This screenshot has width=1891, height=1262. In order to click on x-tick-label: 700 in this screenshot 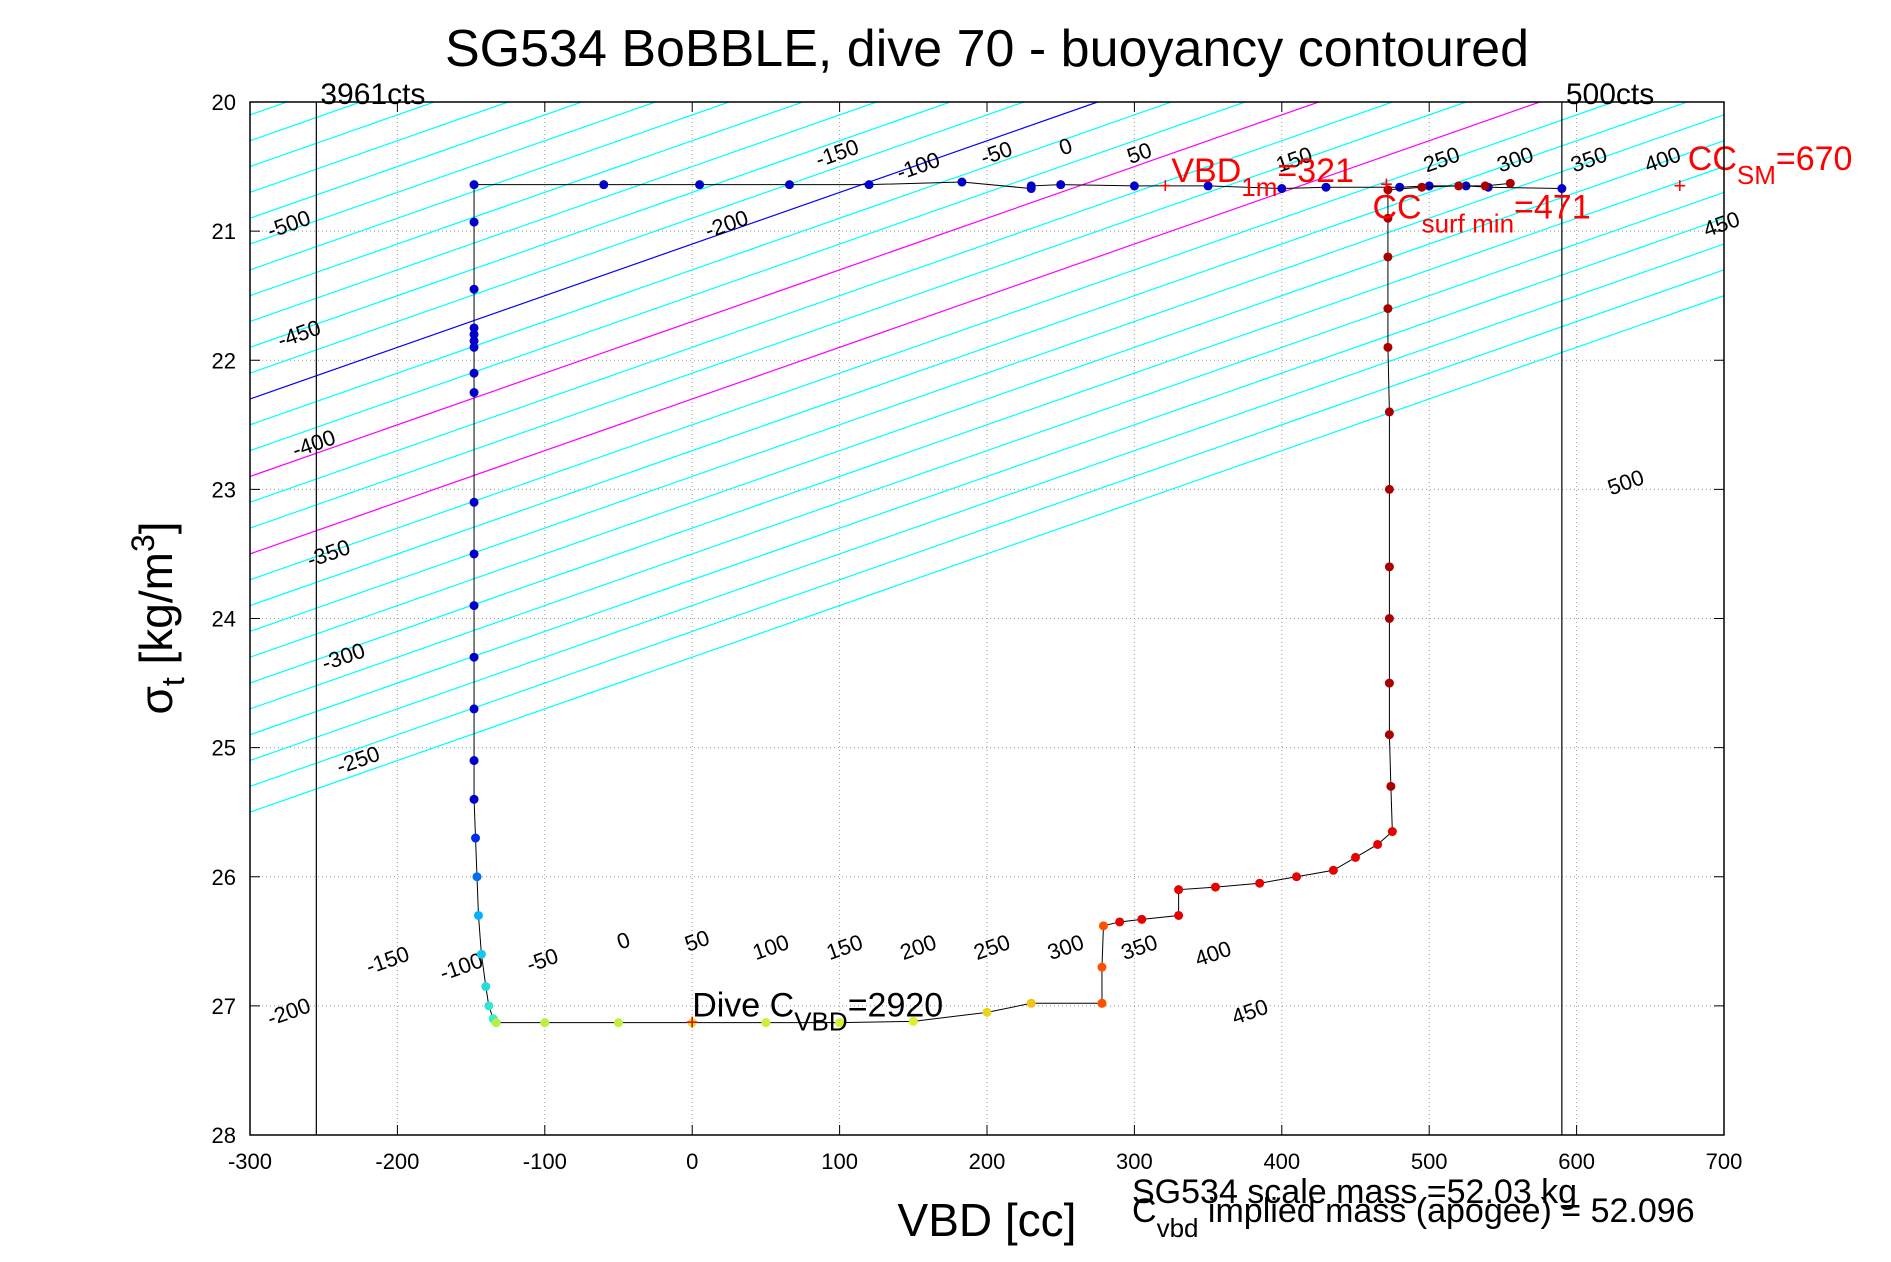, I will do `click(1724, 1161)`.